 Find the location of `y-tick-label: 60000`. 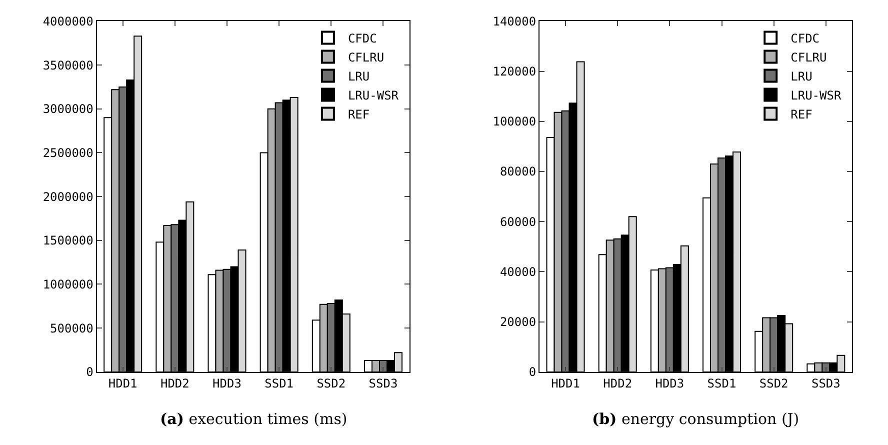

y-tick-label: 60000 is located at coordinates (518, 221).